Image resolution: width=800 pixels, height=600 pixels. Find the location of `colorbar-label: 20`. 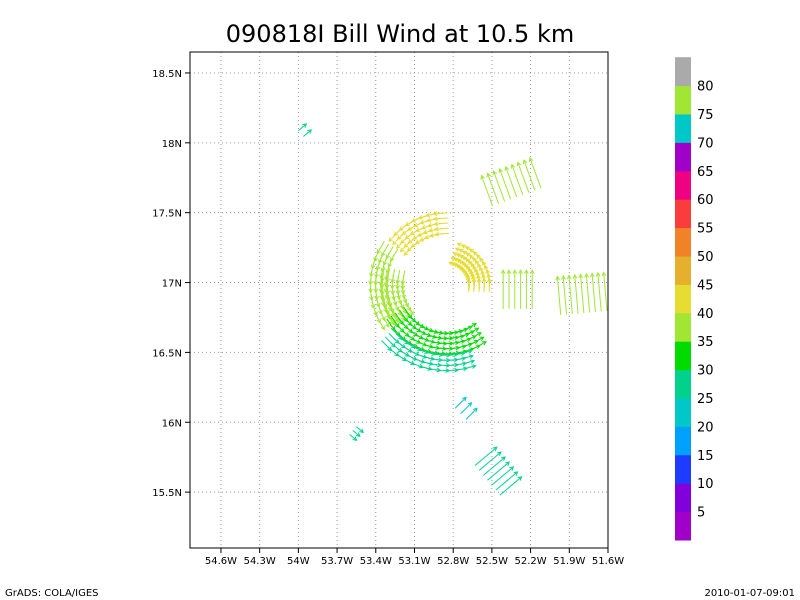

colorbar-label: 20 is located at coordinates (705, 427).